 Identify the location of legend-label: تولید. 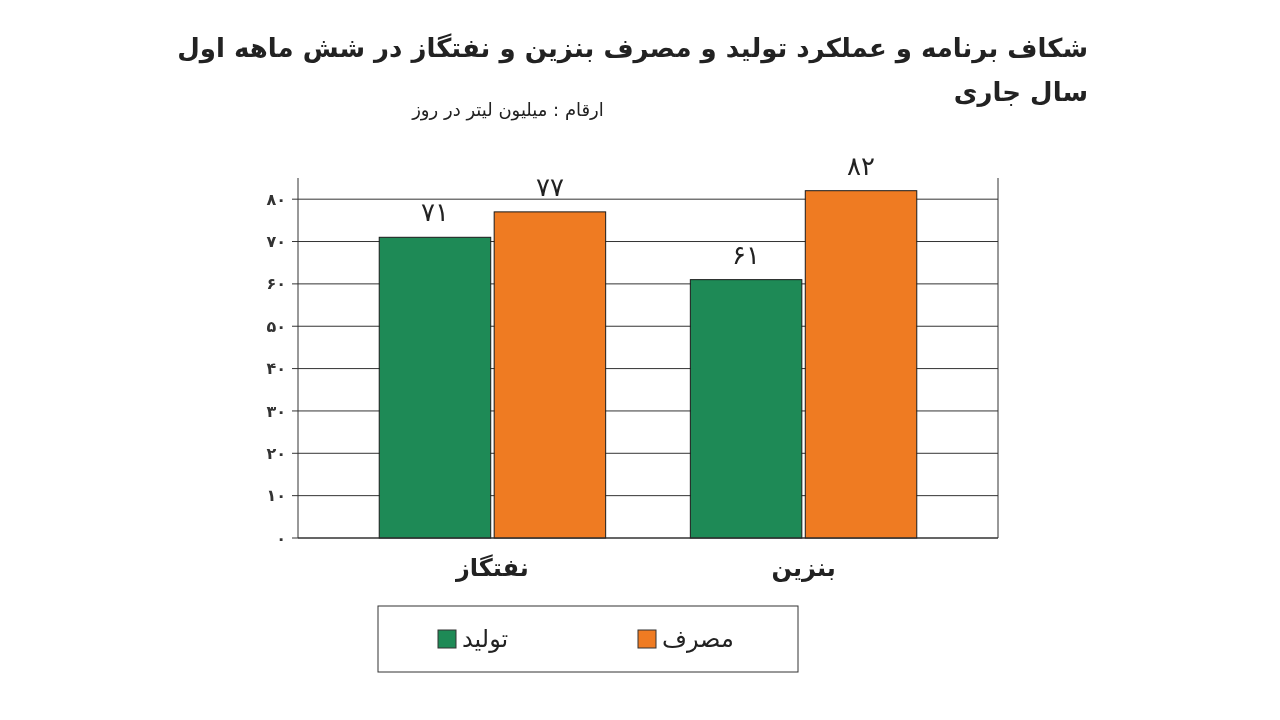
(485, 639).